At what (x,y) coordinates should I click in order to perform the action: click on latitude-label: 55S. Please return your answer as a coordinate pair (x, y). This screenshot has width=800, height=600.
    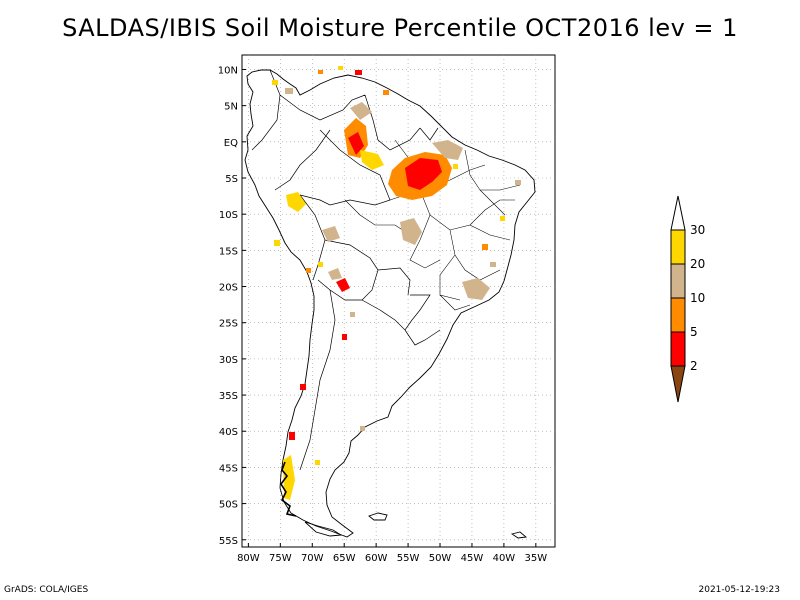
    Looking at the image, I should click on (228, 541).